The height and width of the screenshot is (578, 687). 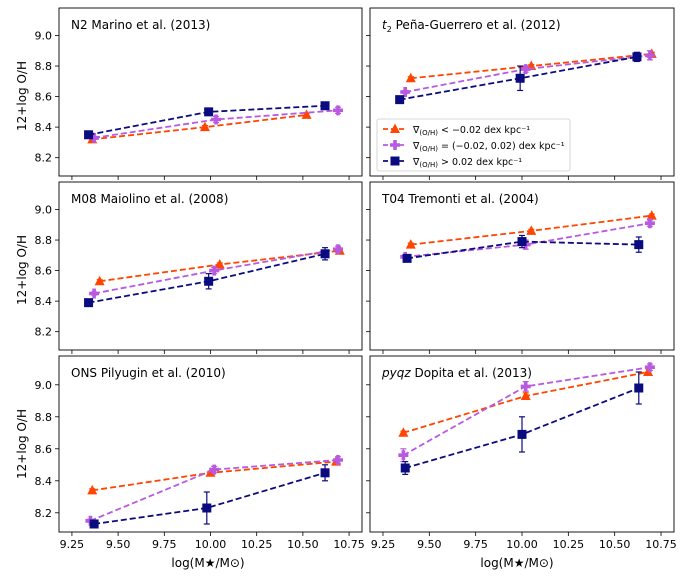 What do you see at coordinates (520, 267) in the screenshot?
I see `panel-4: T04 Tremonti et al. (2004)` at bounding box center [520, 267].